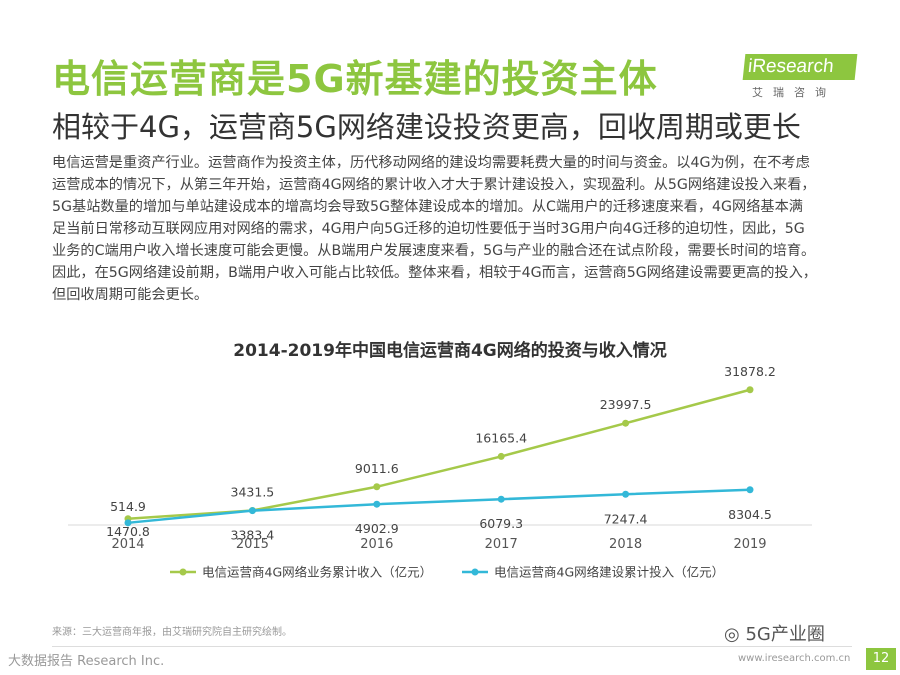 The image size is (900, 675). Describe the element at coordinates (86, 661) in the screenshot. I see `footer-left-text: 大数据报告 Research Inc.` at that location.